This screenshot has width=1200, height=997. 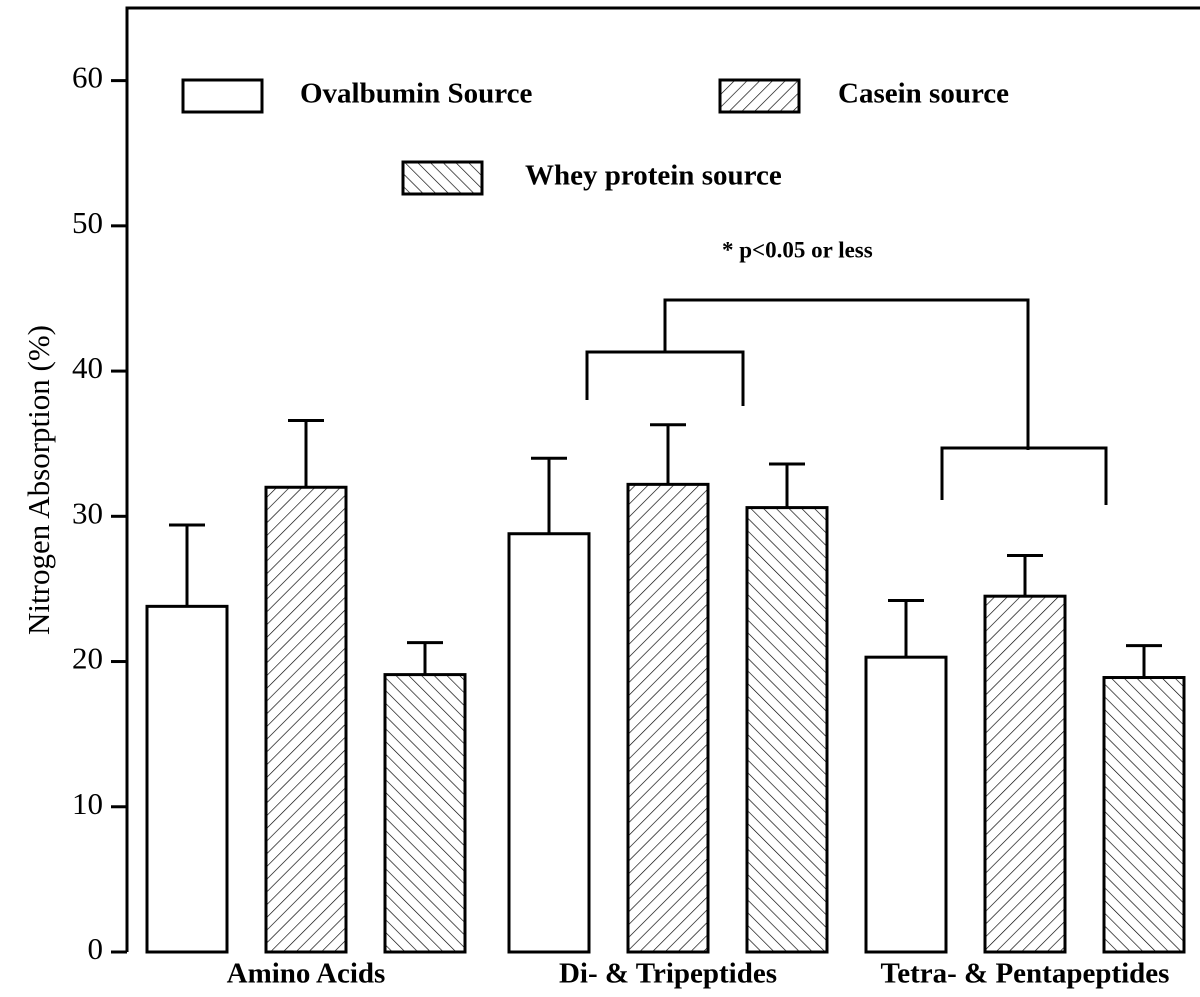 I want to click on x-tick-label: Tetra- & Pentapeptides, so click(x=1025, y=974).